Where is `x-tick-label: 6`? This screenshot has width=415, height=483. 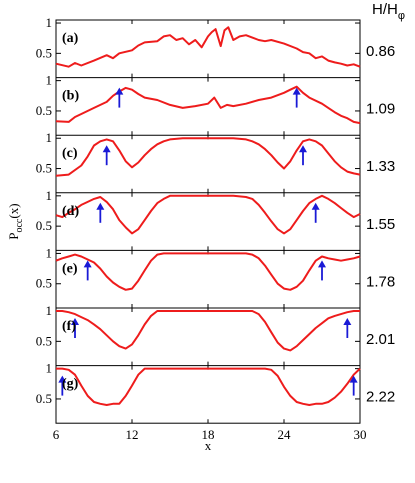 x-tick-label: 6 is located at coordinates (56, 434).